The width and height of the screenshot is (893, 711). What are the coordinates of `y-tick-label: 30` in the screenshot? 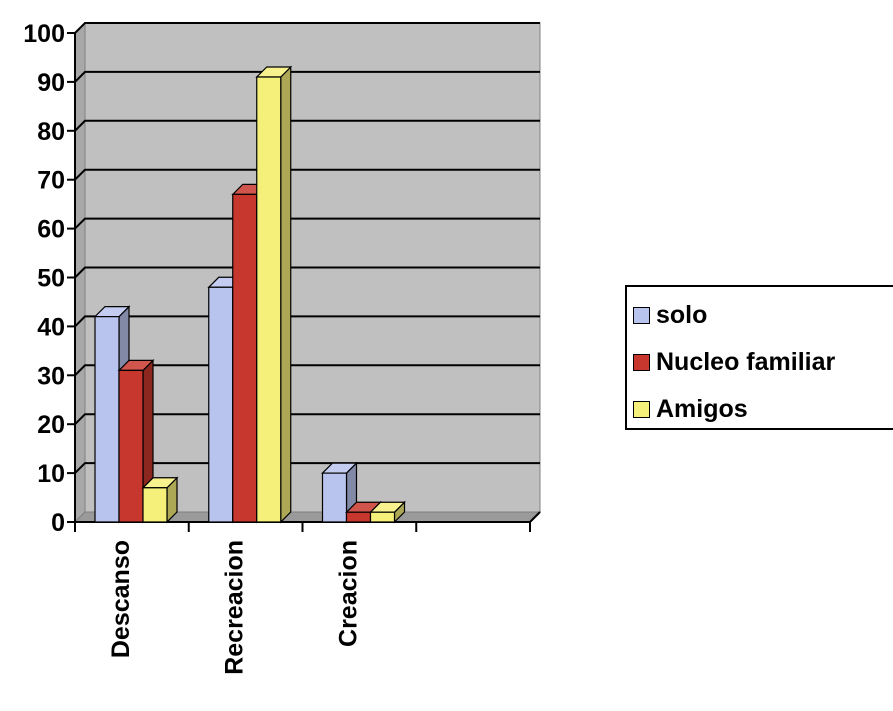 It's located at (51, 376).